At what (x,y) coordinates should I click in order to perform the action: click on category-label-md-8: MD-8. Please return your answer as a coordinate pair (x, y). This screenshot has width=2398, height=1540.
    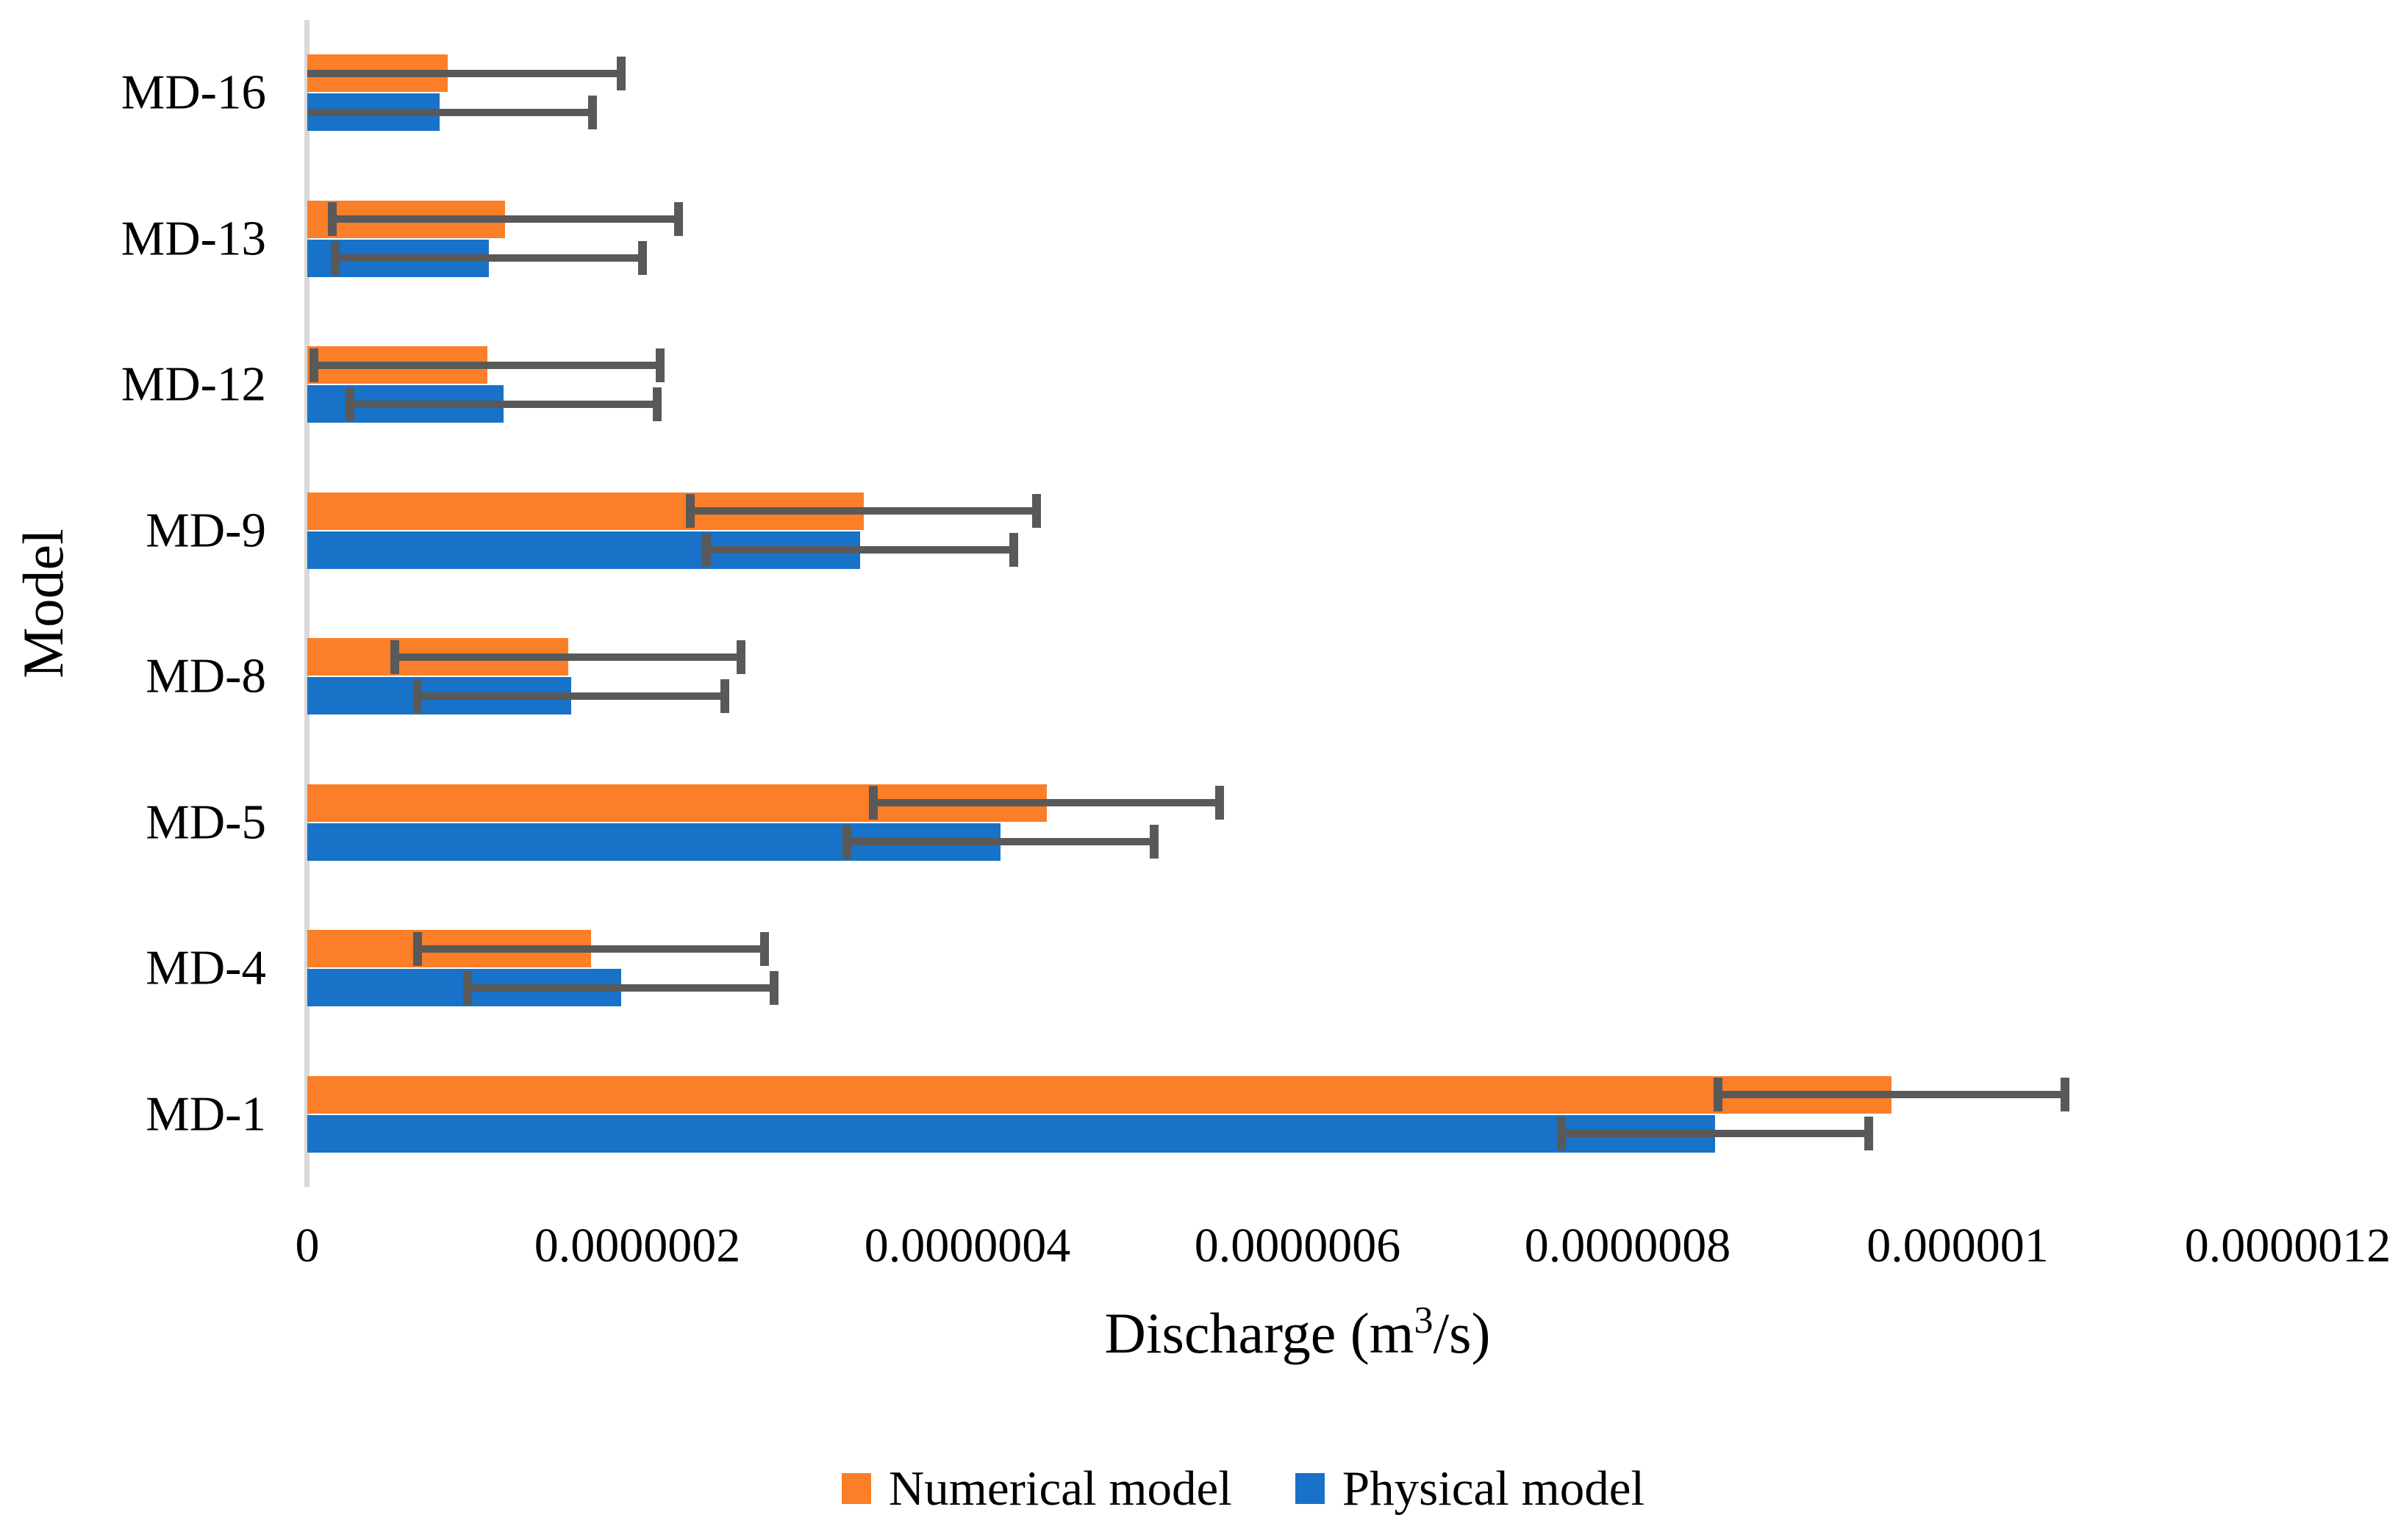
    Looking at the image, I should click on (206, 676).